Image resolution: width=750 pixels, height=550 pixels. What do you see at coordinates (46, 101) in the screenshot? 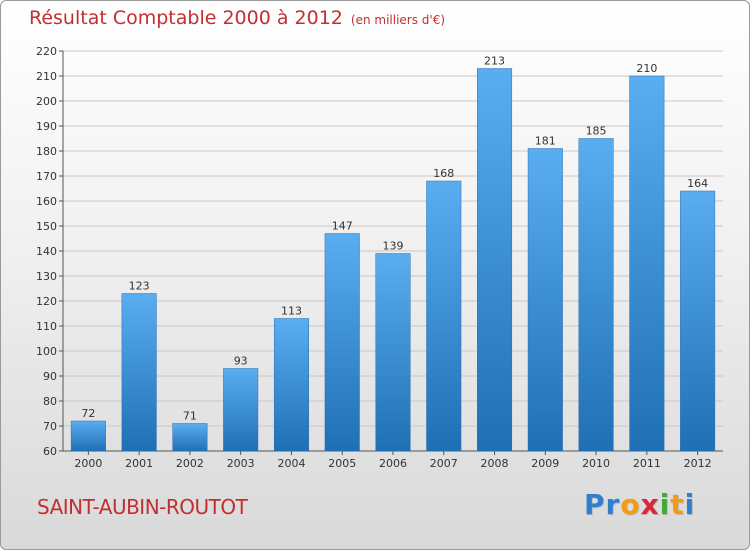
I see `y-tick-label: 200` at bounding box center [46, 101].